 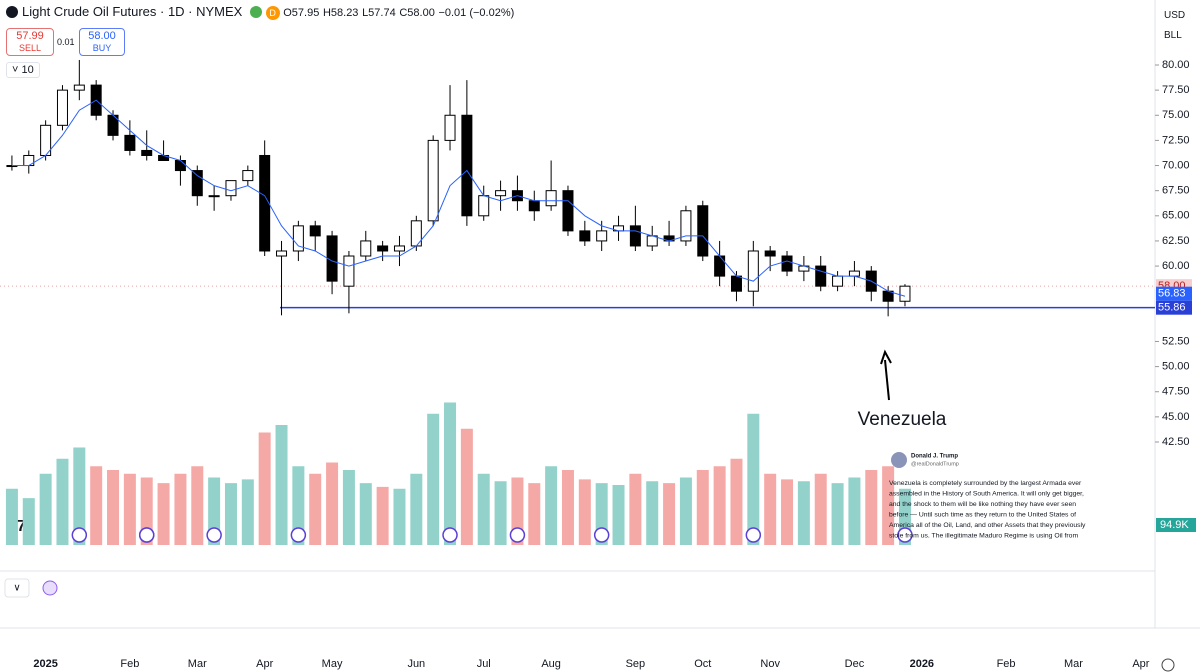 What do you see at coordinates (1176, 115) in the screenshot?
I see `y-tick-label: 75.00` at bounding box center [1176, 115].